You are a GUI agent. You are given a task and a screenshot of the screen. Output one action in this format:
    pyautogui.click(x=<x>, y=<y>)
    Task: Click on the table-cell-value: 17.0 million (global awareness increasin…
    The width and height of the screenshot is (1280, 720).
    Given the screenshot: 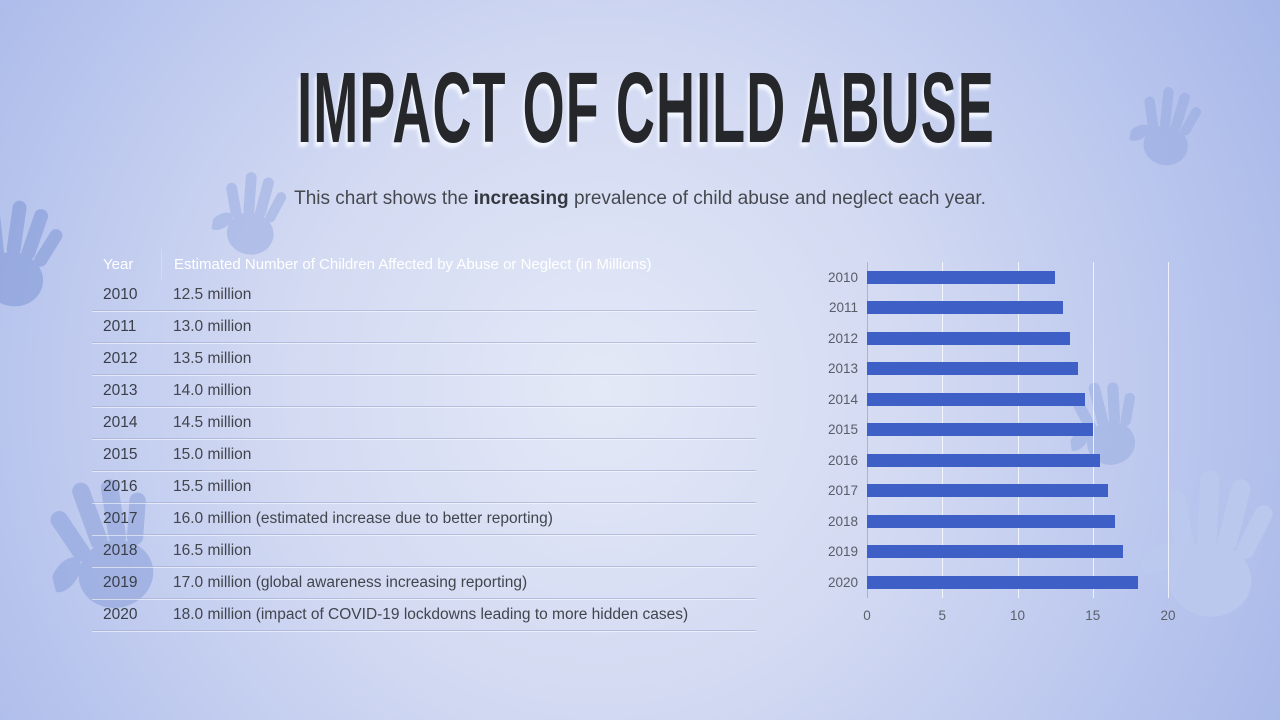 What is the action you would take?
    pyautogui.click(x=350, y=582)
    